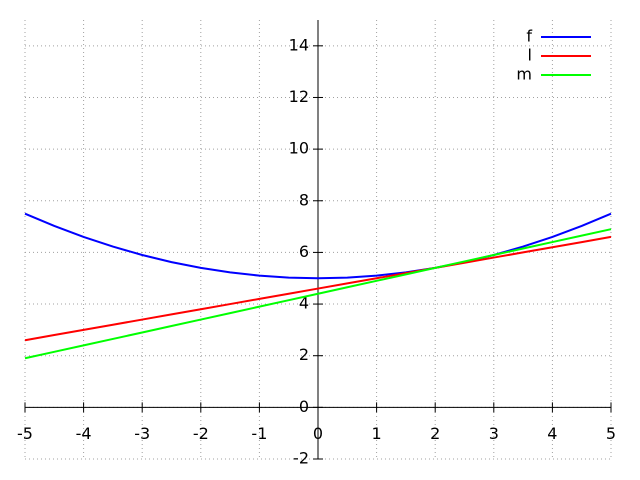 The width and height of the screenshot is (640, 480). I want to click on legend-label: m, so click(524, 74).